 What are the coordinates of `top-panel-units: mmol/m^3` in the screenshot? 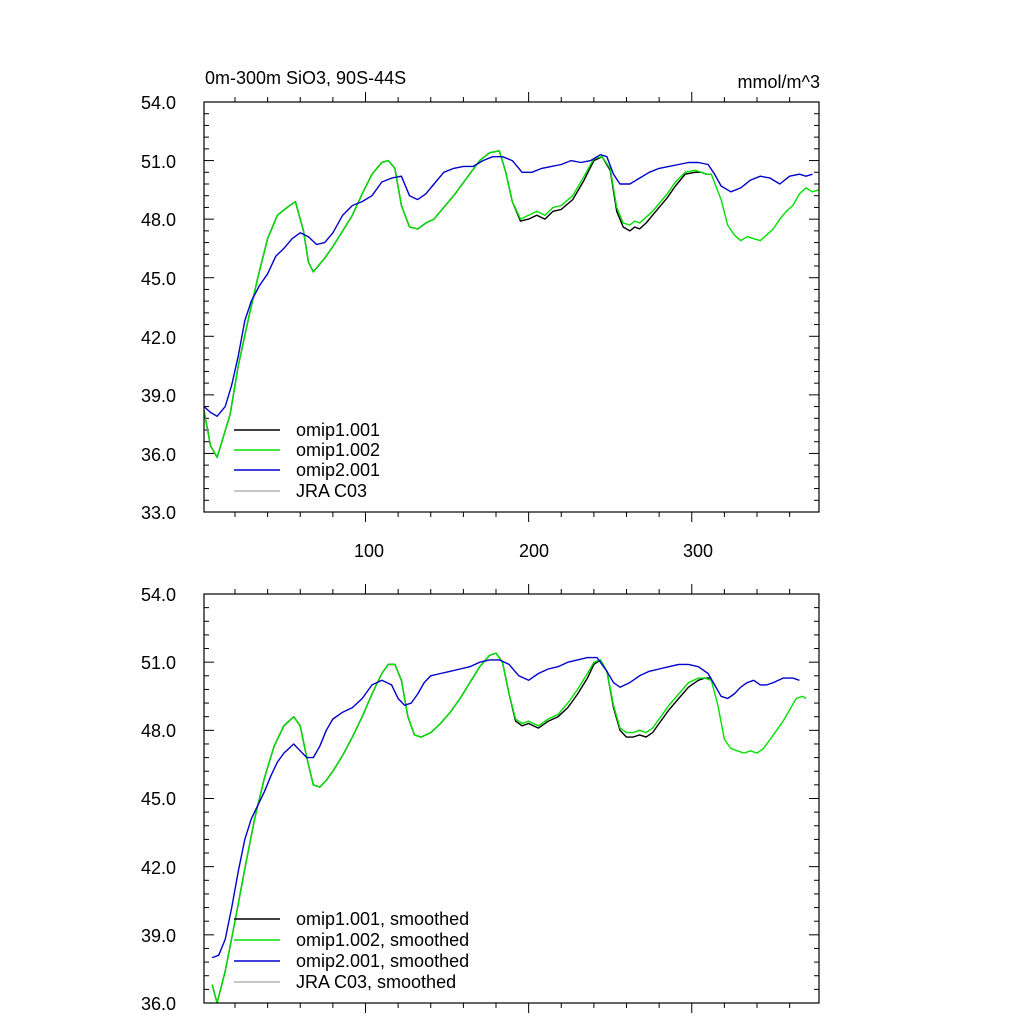 It's located at (779, 82).